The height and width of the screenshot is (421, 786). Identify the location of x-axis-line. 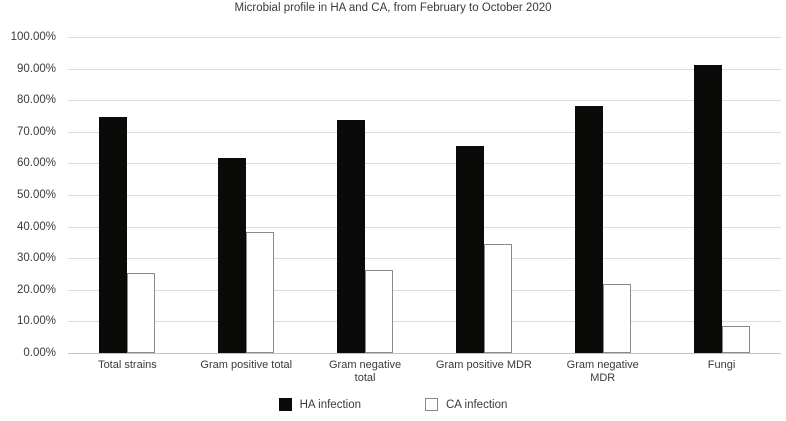
(424, 353).